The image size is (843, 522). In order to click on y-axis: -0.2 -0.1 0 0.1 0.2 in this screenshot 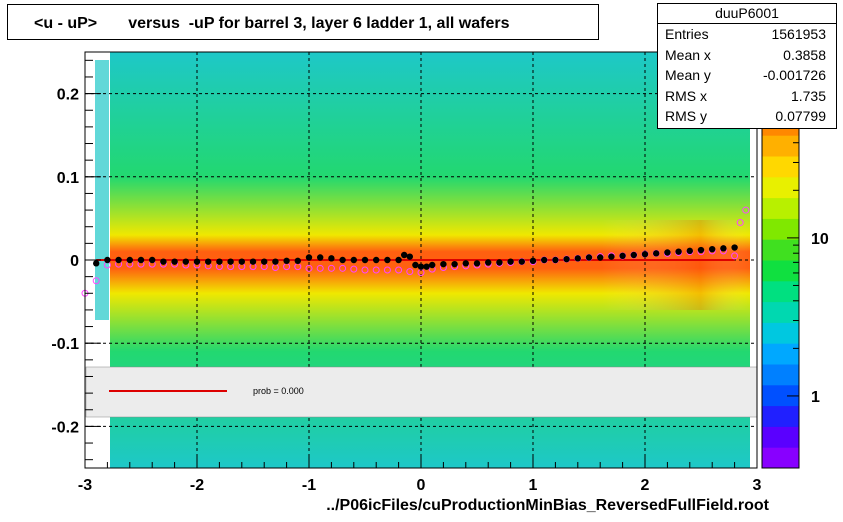, I will do `click(76, 260)`.